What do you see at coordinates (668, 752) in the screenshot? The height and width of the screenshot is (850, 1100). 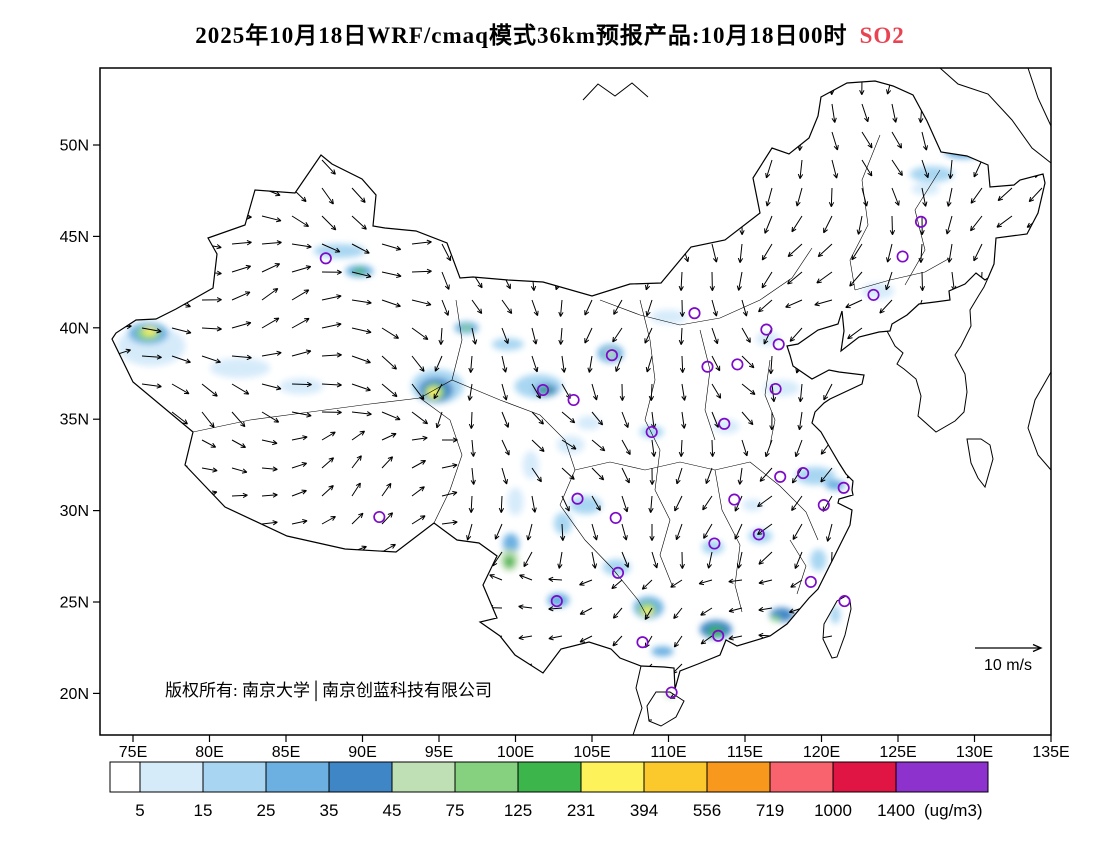 I see `lon-tick-label: 110E` at bounding box center [668, 752].